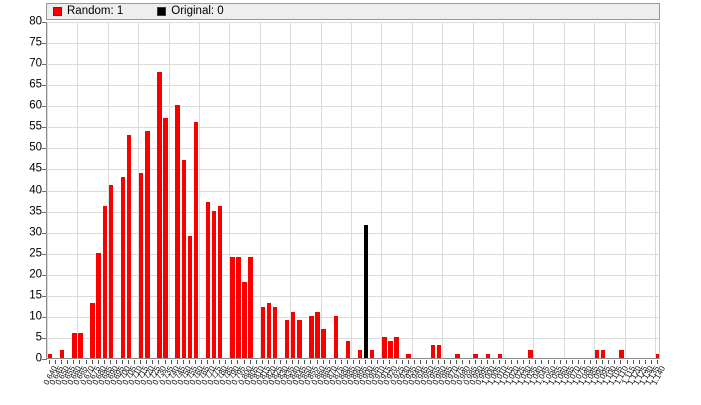  What do you see at coordinates (35, 21) in the screenshot?
I see `y-tick-label: 80` at bounding box center [35, 21].